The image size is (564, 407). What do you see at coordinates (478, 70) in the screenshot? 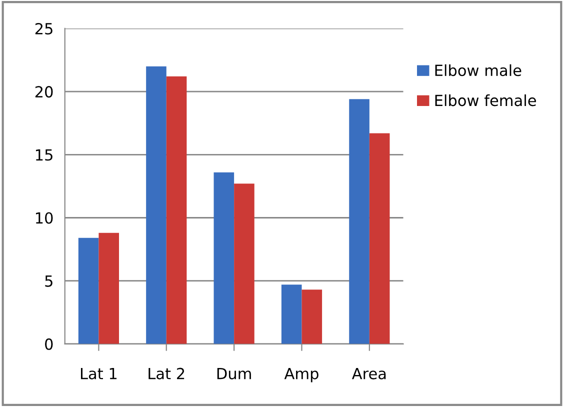
I see `legend-label: Elbow male` at bounding box center [478, 70].